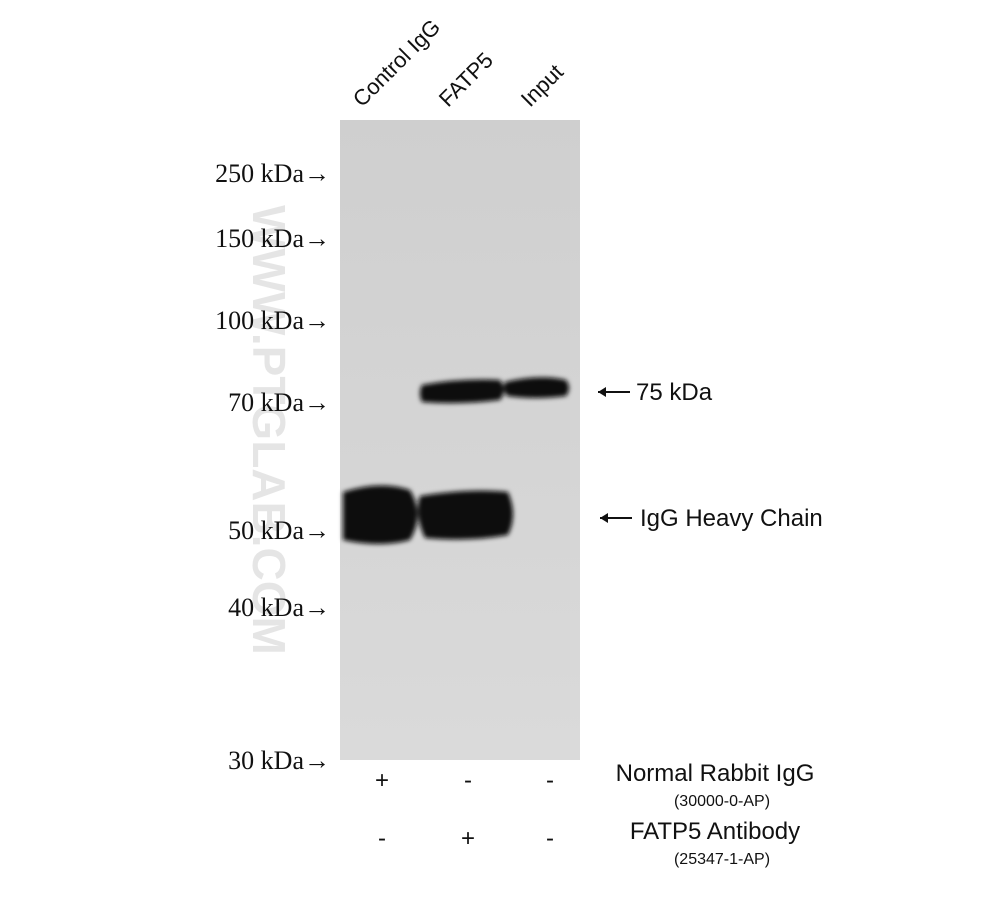 This screenshot has width=1000, height=903. I want to click on lane-label: FATP5, so click(466, 79).